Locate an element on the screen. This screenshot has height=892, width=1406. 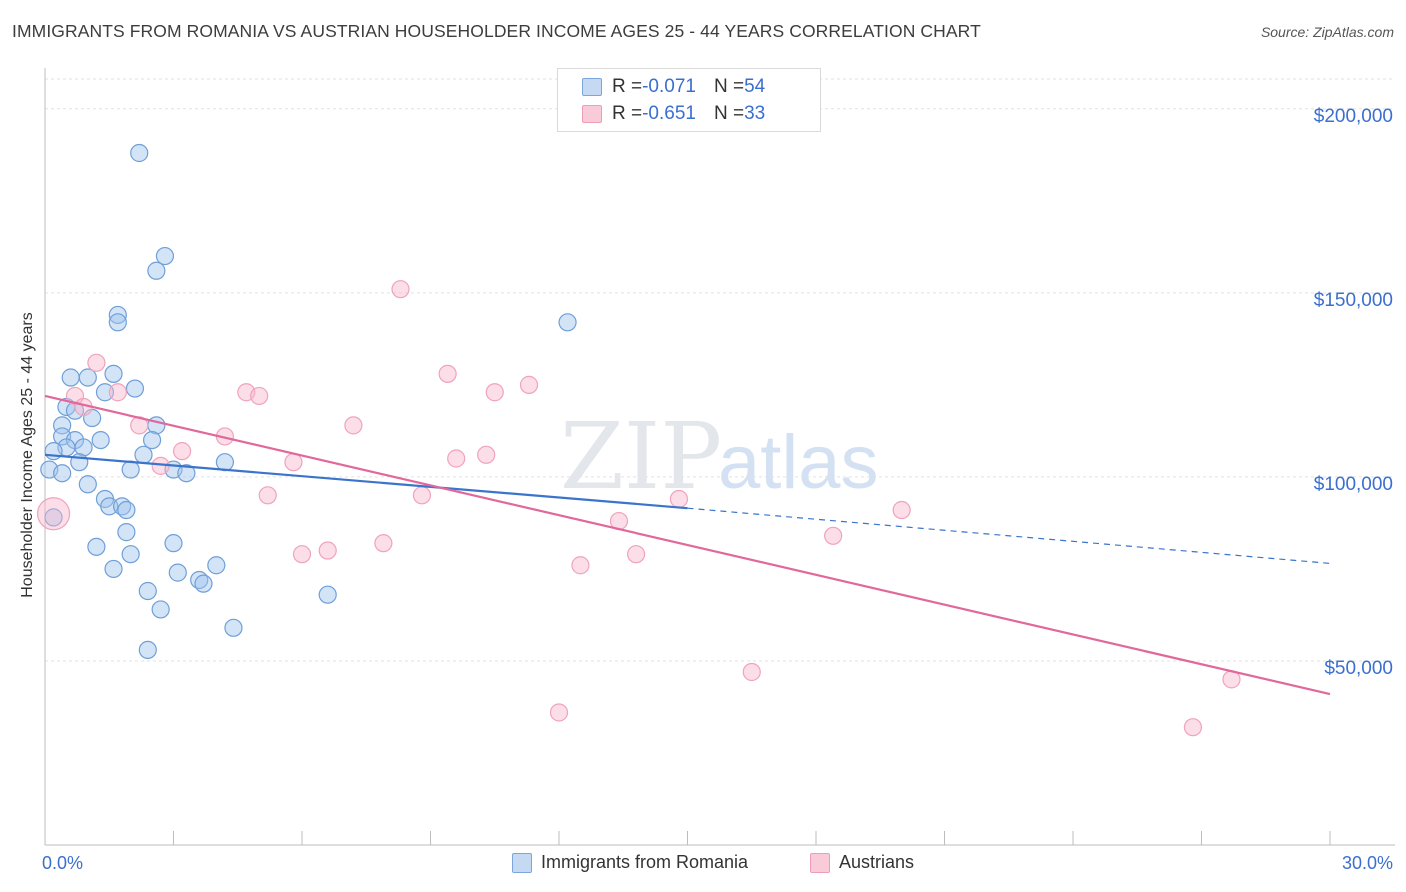
stats-row-romania: R = -0.071 N = 54 is located at coordinates (673, 87).